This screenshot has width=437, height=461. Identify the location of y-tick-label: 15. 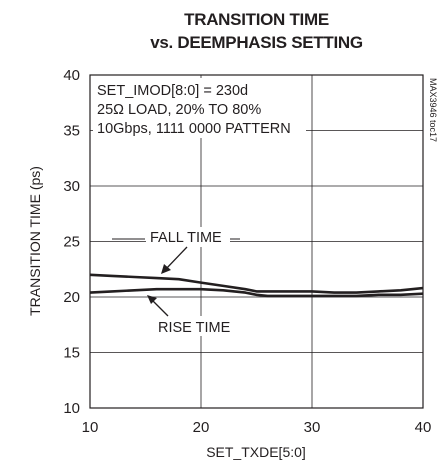
(71, 353).